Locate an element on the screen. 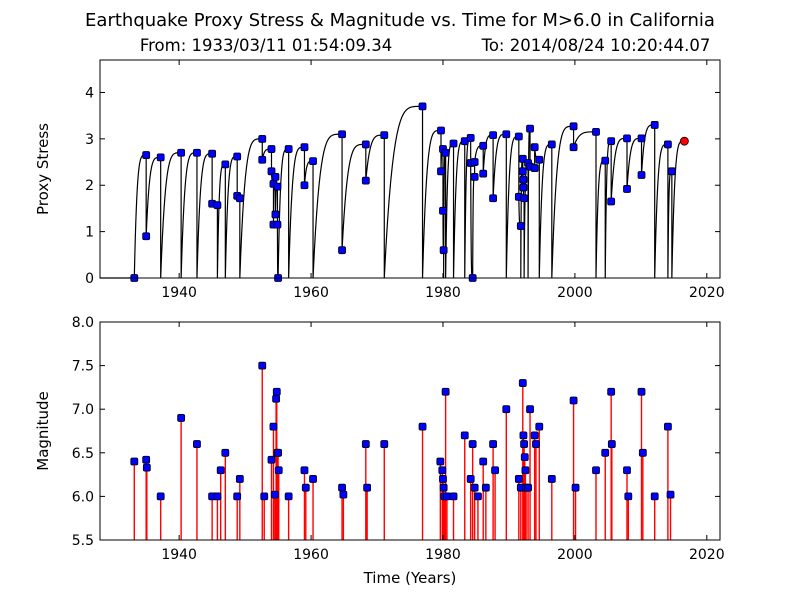  chart-subtitle-from: From: 1933/03/11 01:54:09.34 is located at coordinates (266, 45).